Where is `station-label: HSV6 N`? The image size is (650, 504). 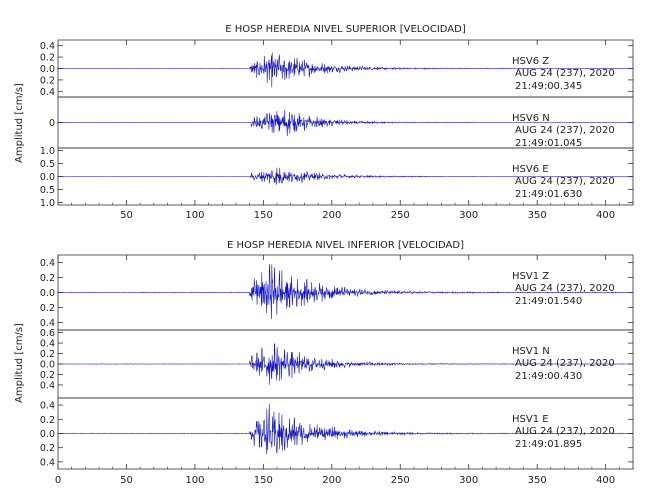
station-label: HSV6 N is located at coordinates (531, 118).